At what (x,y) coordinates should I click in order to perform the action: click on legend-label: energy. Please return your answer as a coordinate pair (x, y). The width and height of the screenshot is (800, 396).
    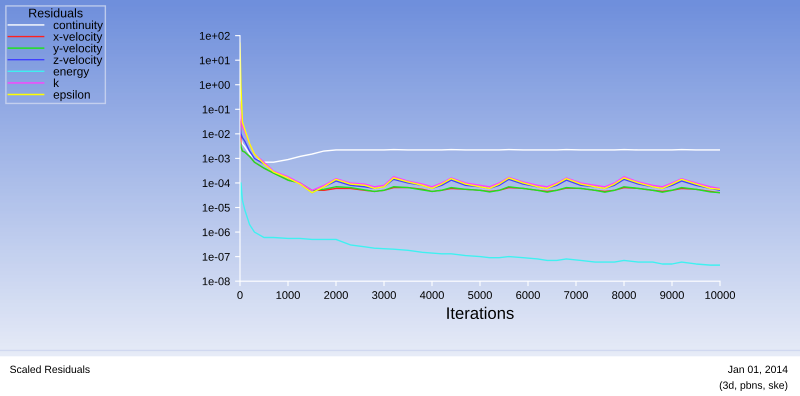
    Looking at the image, I should click on (72, 73).